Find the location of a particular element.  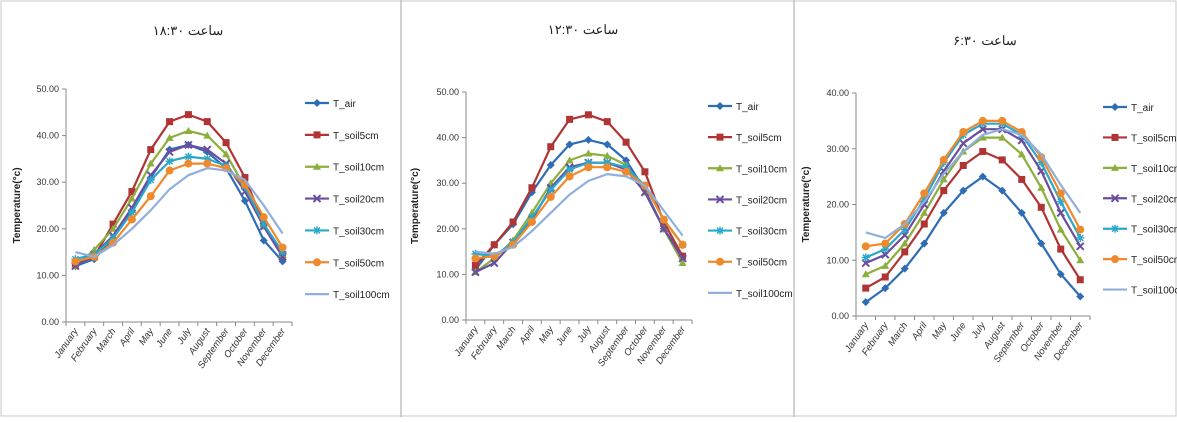

chart-title: ساعت ۶:۳۰ is located at coordinates (985, 40).